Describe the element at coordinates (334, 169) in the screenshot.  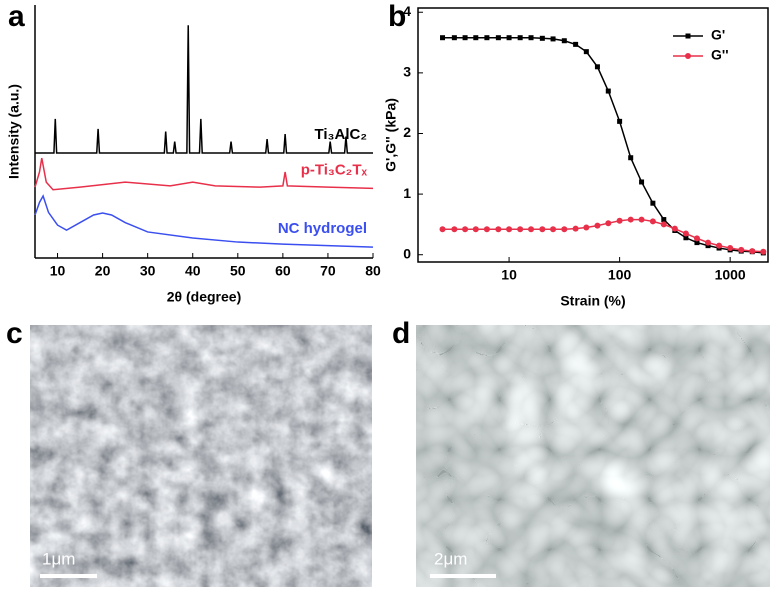
I see `series-label: p-Ti₃C₂Tₓ` at that location.